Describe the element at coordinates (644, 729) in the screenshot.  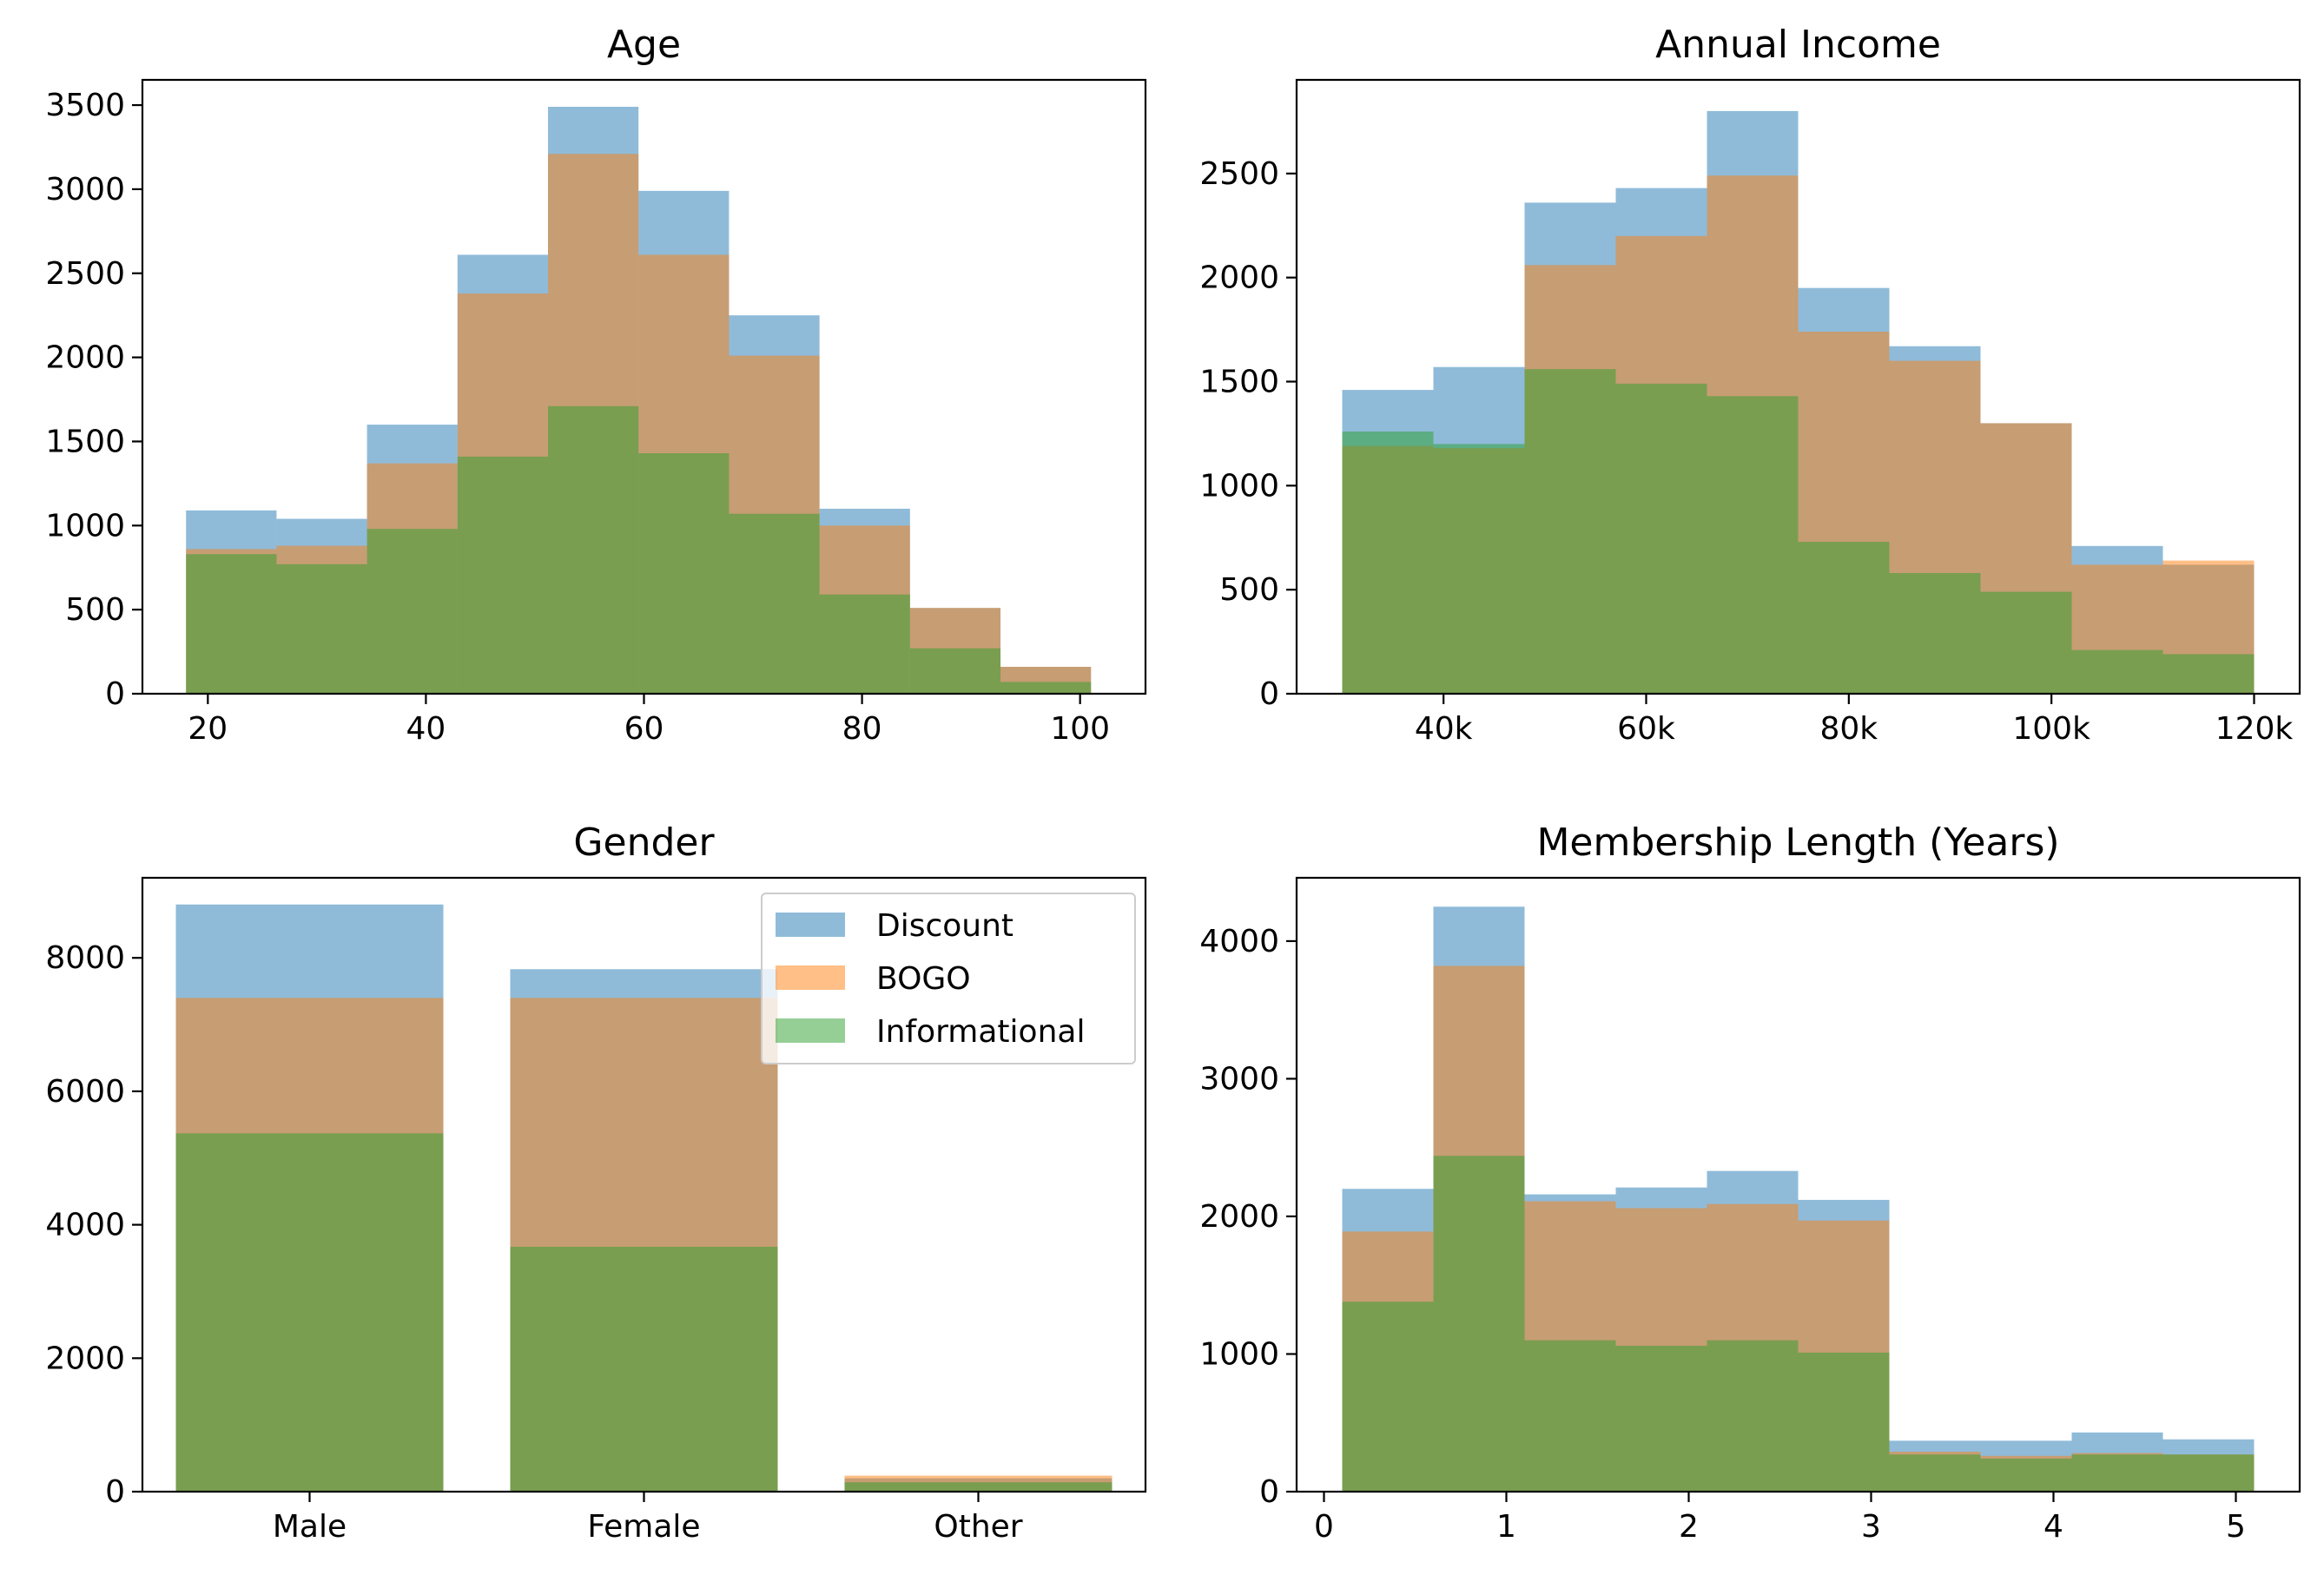
I see `xtick-label: 60` at that location.